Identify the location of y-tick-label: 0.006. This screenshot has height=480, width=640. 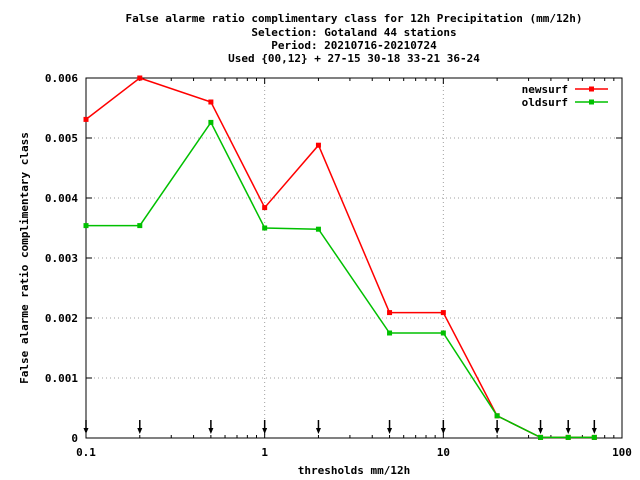
(61, 78).